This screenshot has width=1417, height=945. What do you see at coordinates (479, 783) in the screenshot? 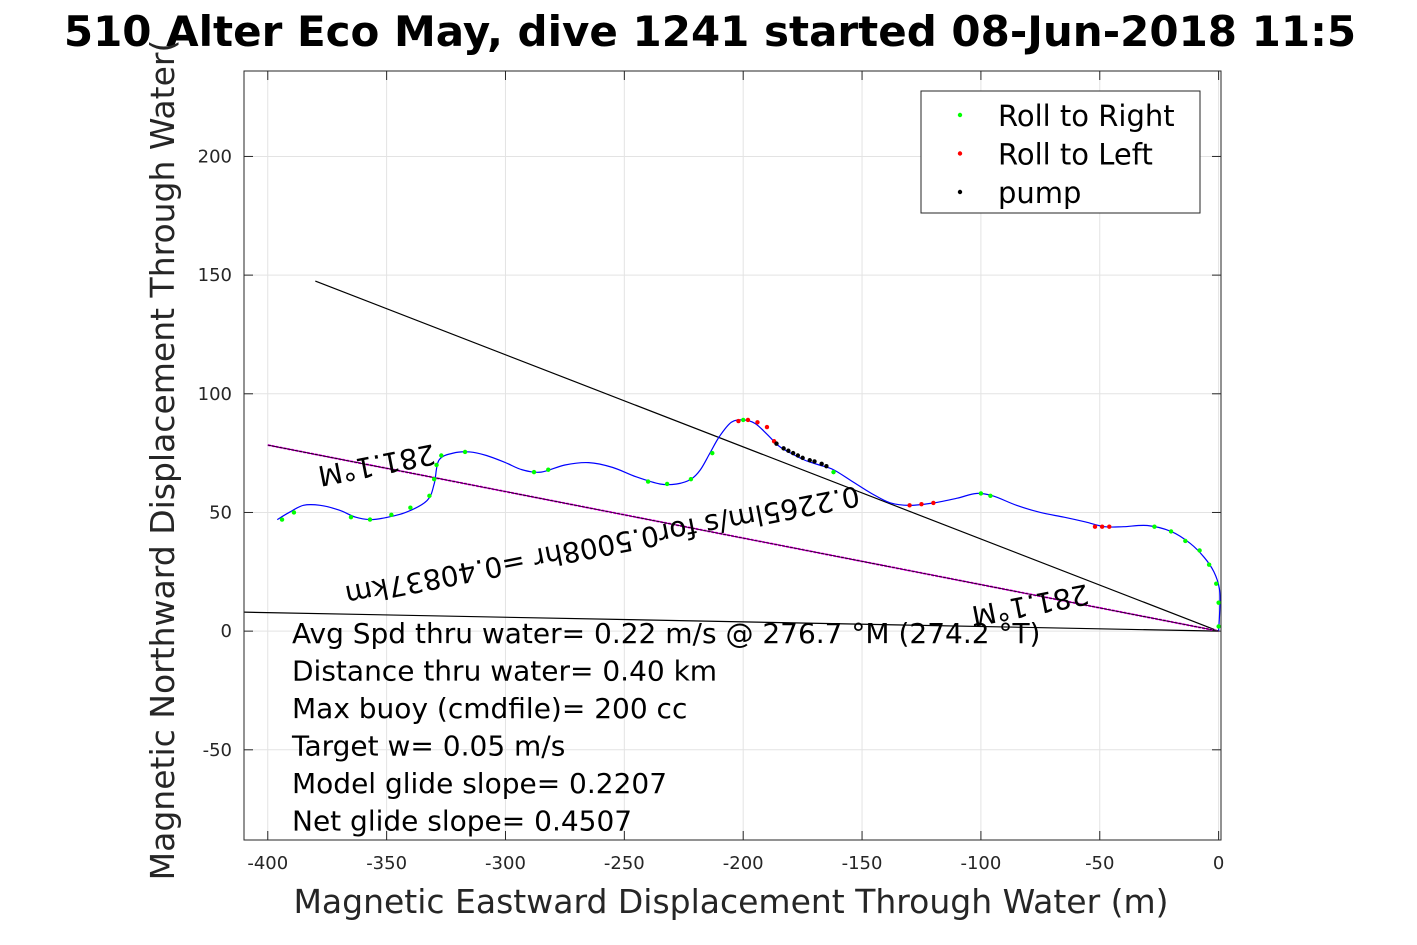
I see `stat-line: Model glide slope= 0.2207` at bounding box center [479, 783].